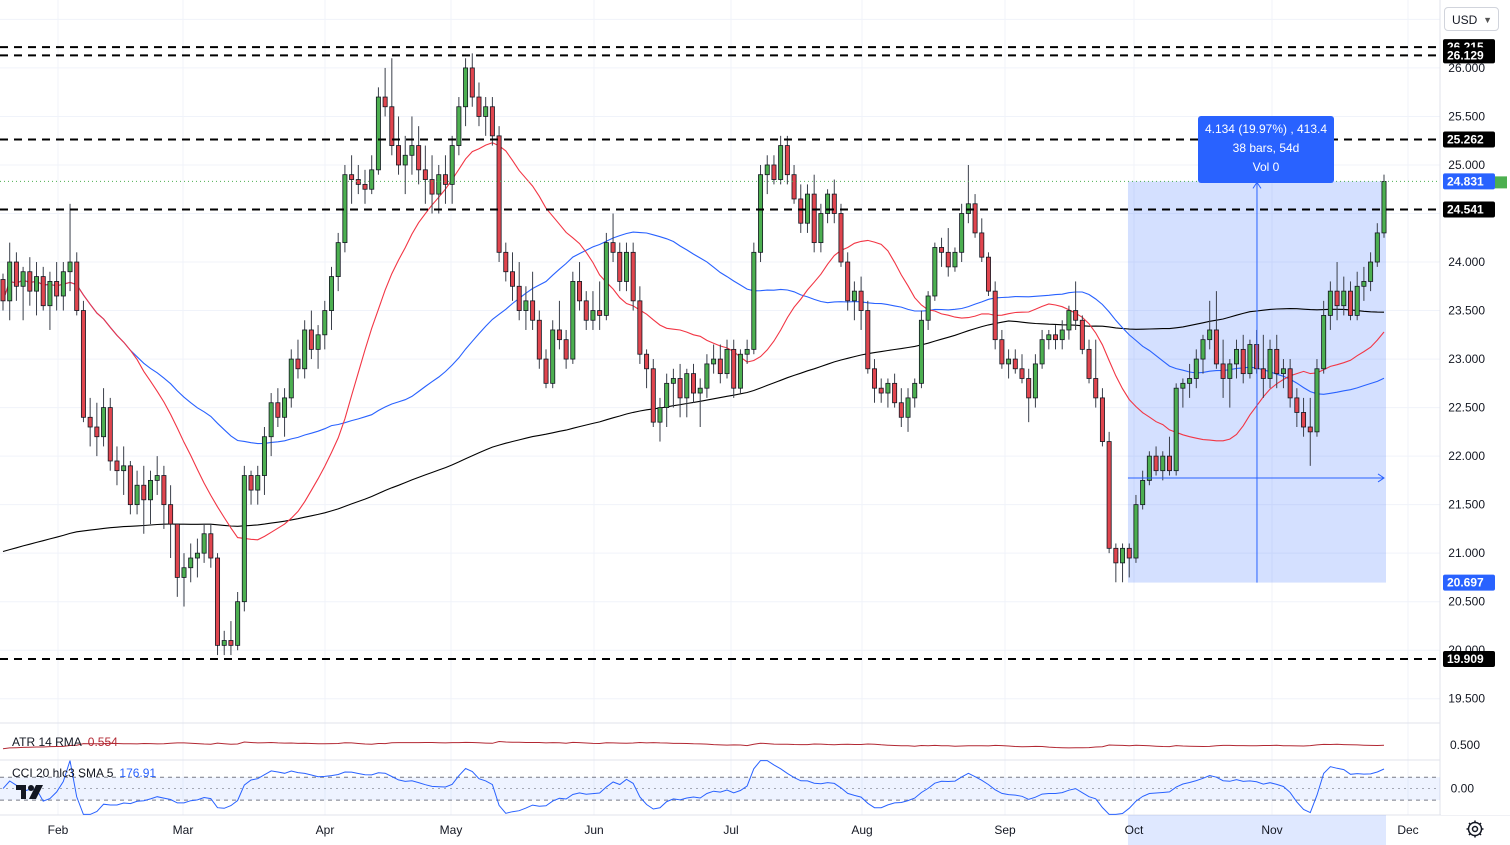 Image resolution: width=1510 pixels, height=845 pixels. I want to click on y-tick-label: 24.000, so click(1466, 262).